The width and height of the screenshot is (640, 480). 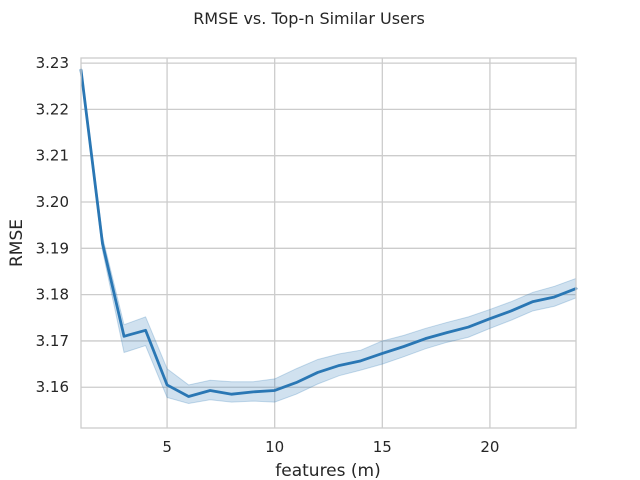 I want to click on x-tick-label: 5, so click(x=167, y=447).